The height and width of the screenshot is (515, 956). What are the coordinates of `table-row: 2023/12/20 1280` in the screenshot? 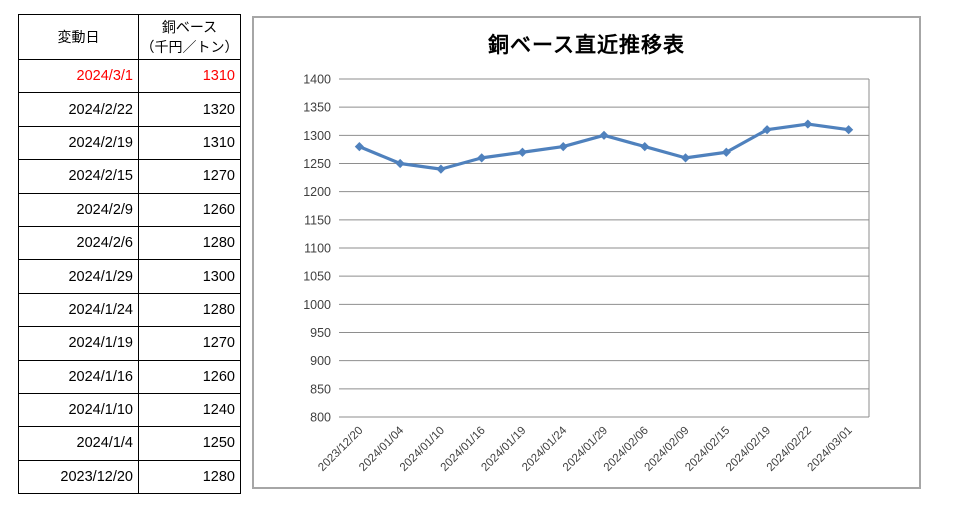 It's located at (129, 477).